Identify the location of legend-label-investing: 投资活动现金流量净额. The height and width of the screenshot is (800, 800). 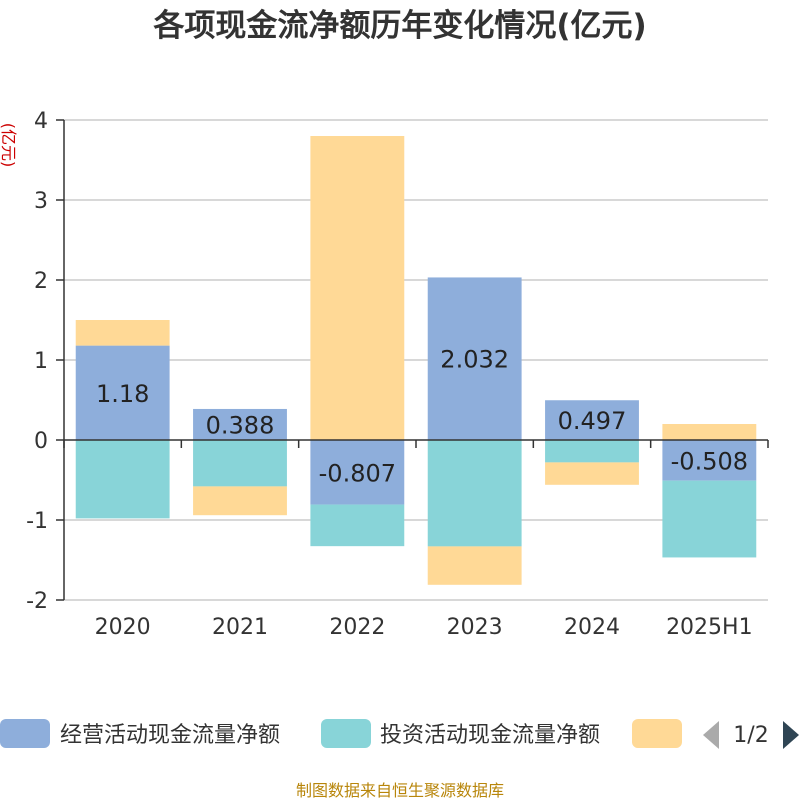
(490, 735).